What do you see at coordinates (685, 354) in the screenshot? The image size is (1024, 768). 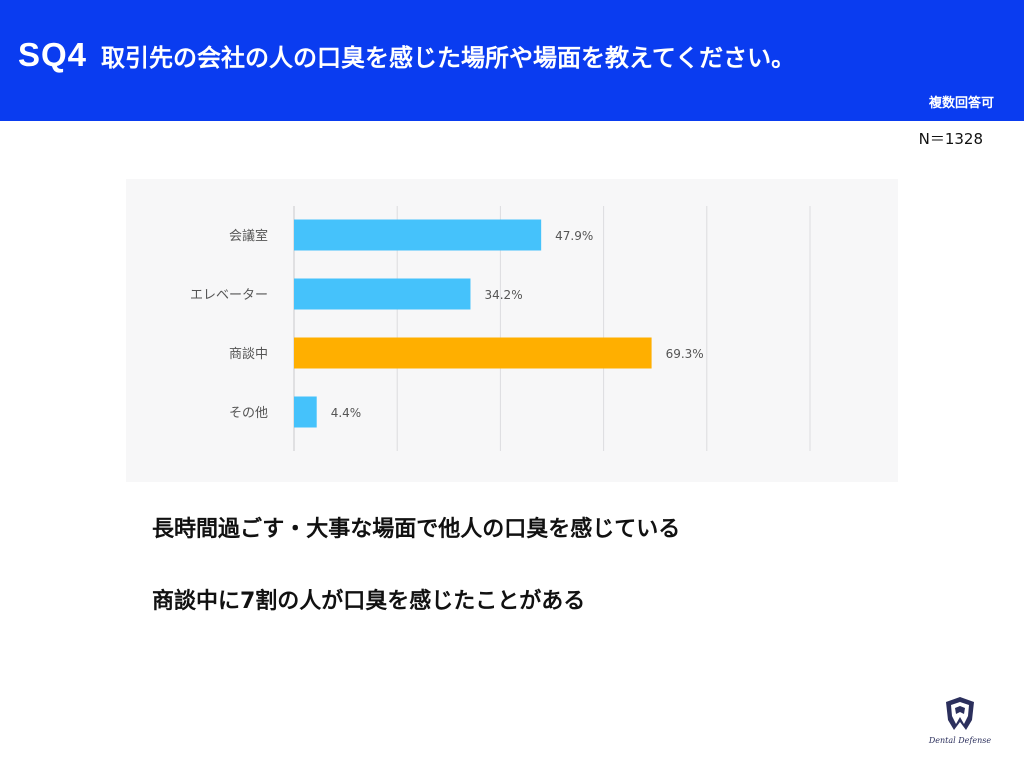 I see `data-label: 69.3%` at bounding box center [685, 354].